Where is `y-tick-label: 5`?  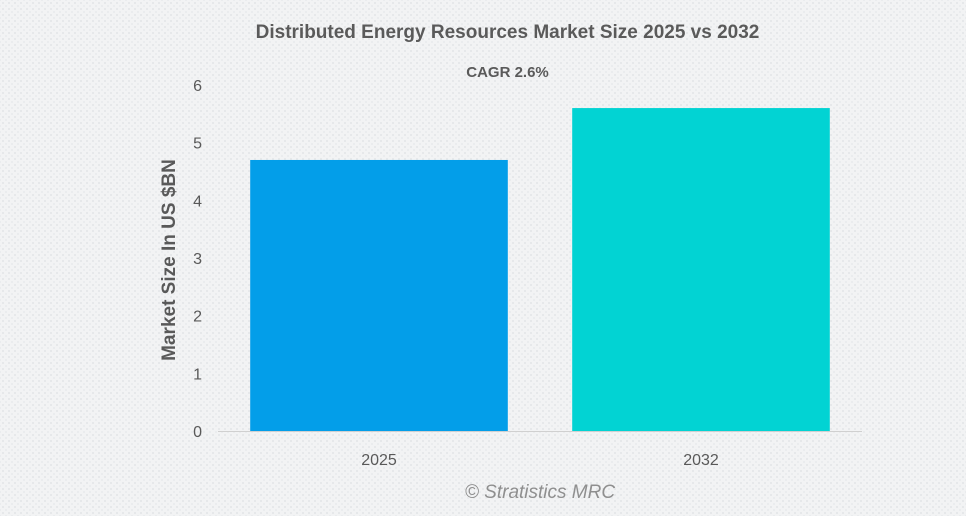 y-tick-label: 5 is located at coordinates (197, 144).